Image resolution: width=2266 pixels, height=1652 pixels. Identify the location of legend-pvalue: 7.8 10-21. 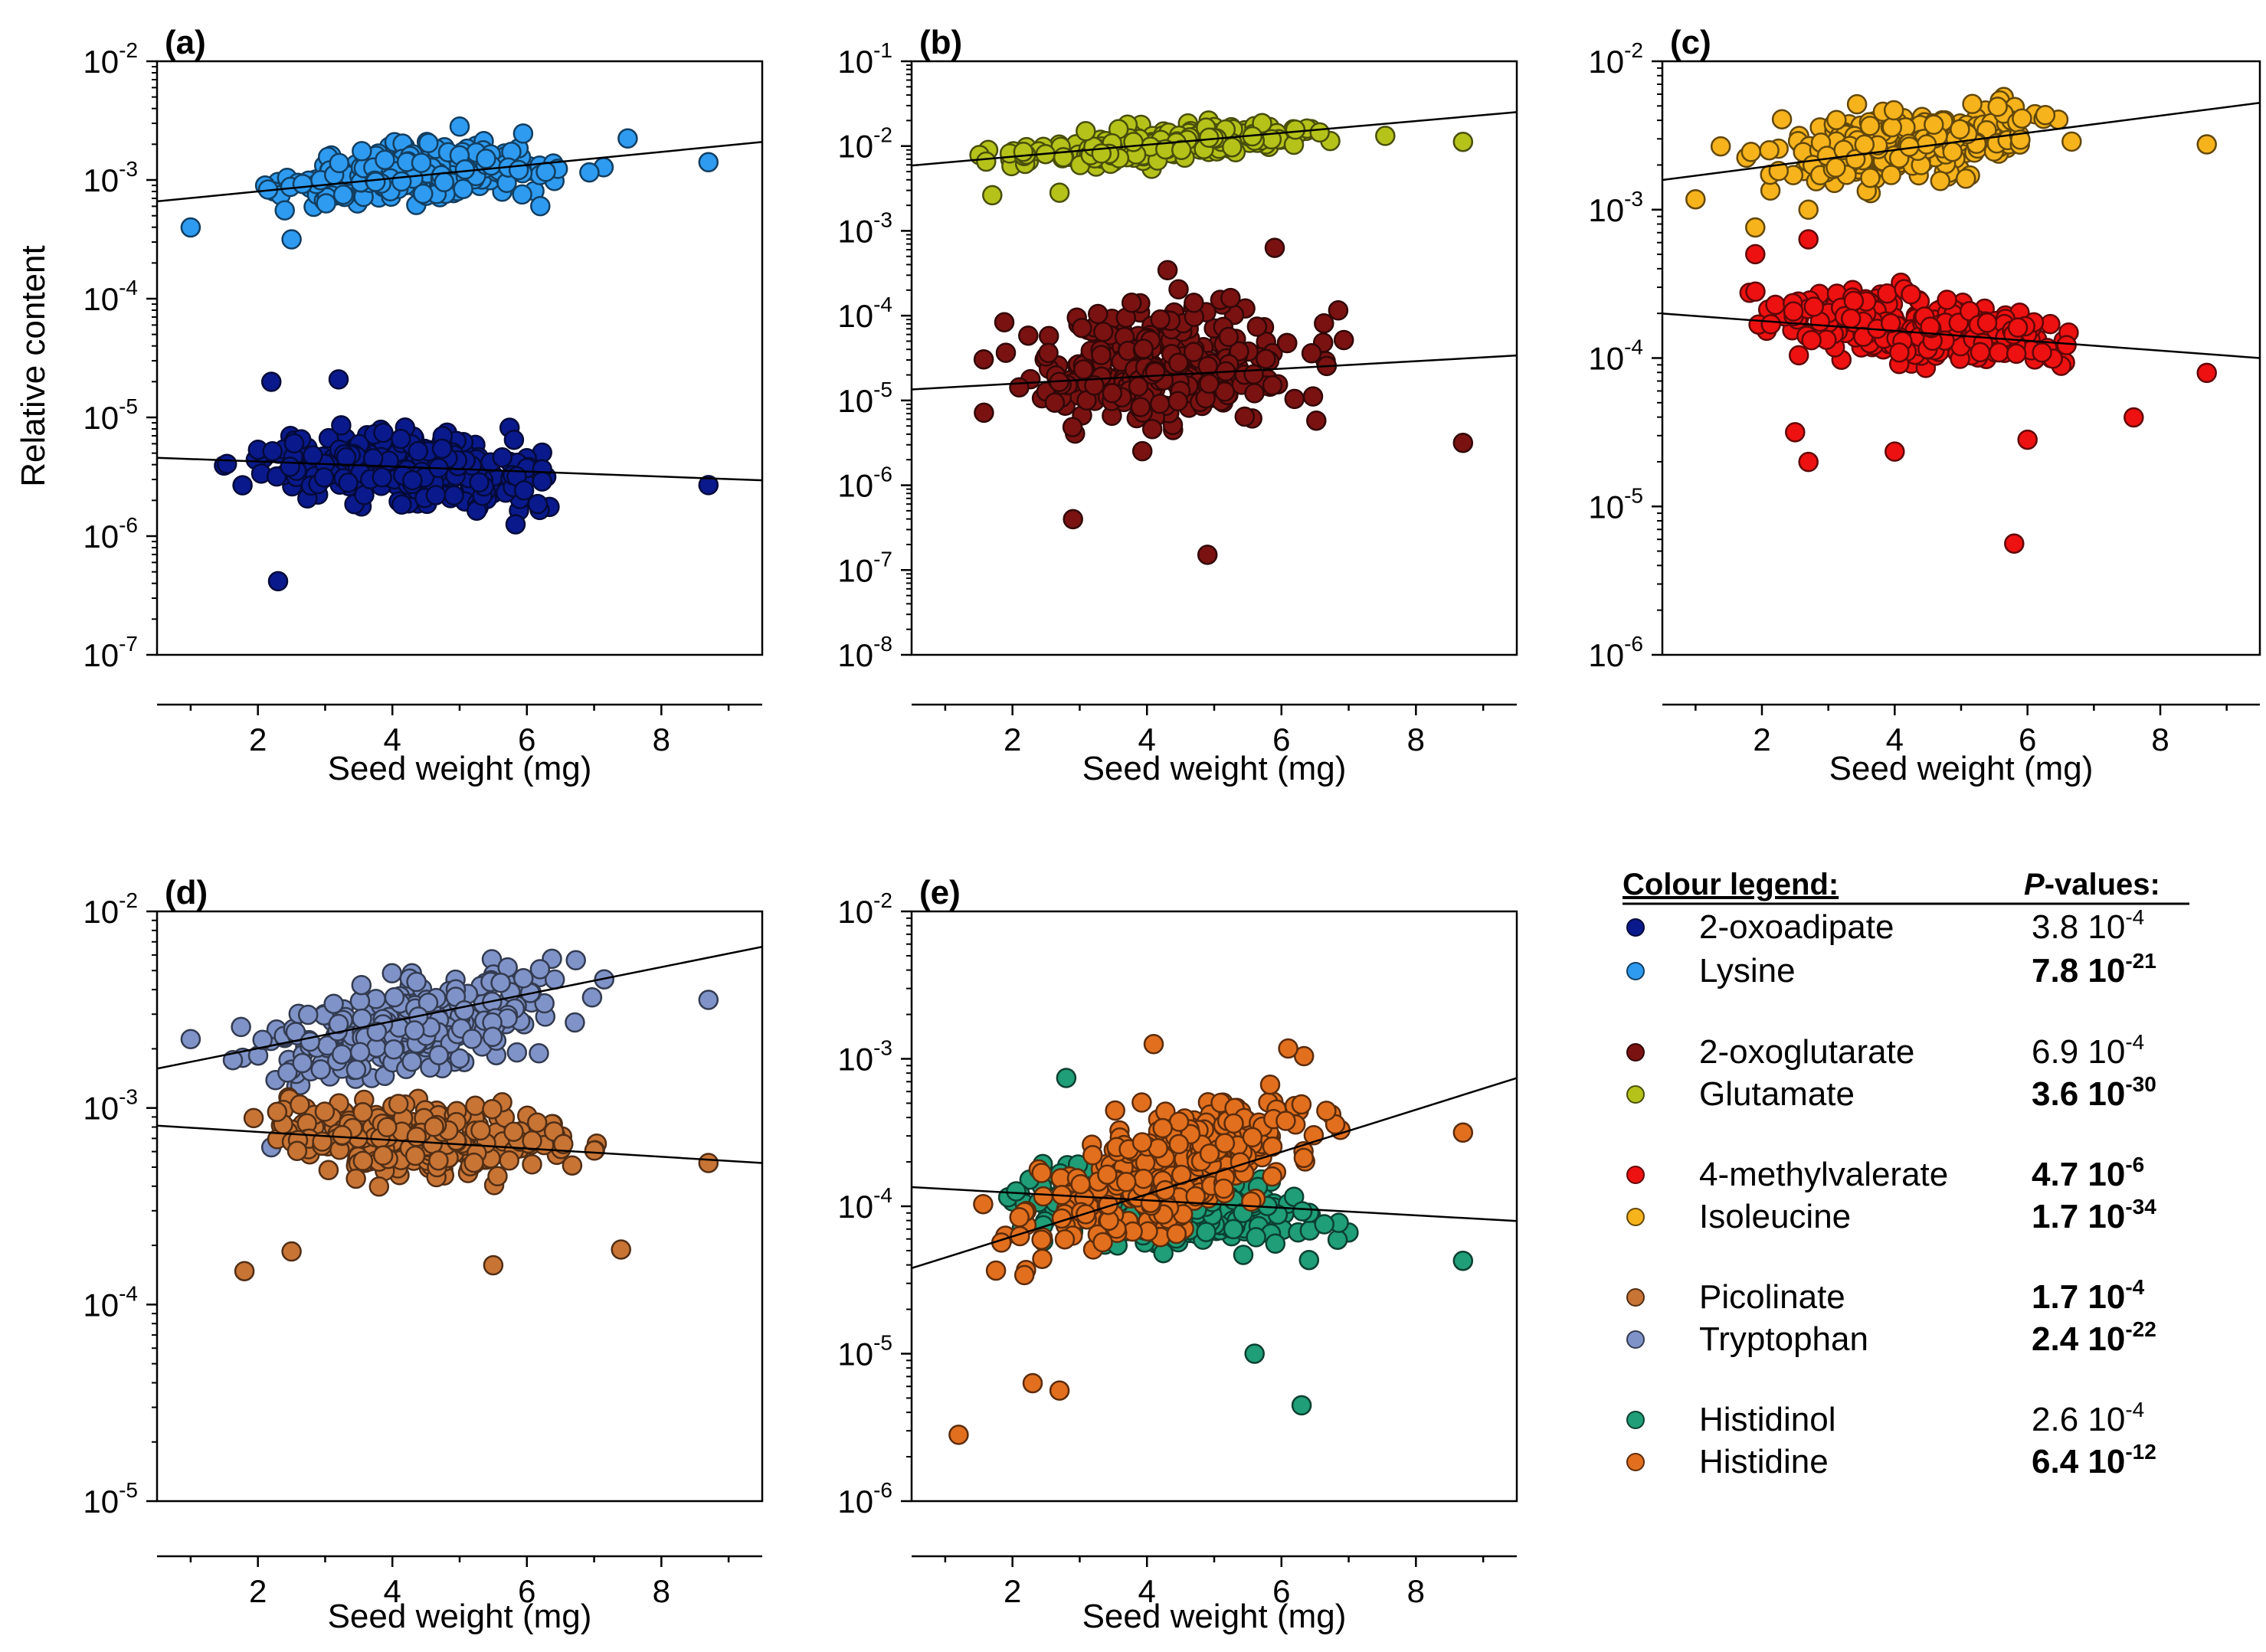
(2094, 969).